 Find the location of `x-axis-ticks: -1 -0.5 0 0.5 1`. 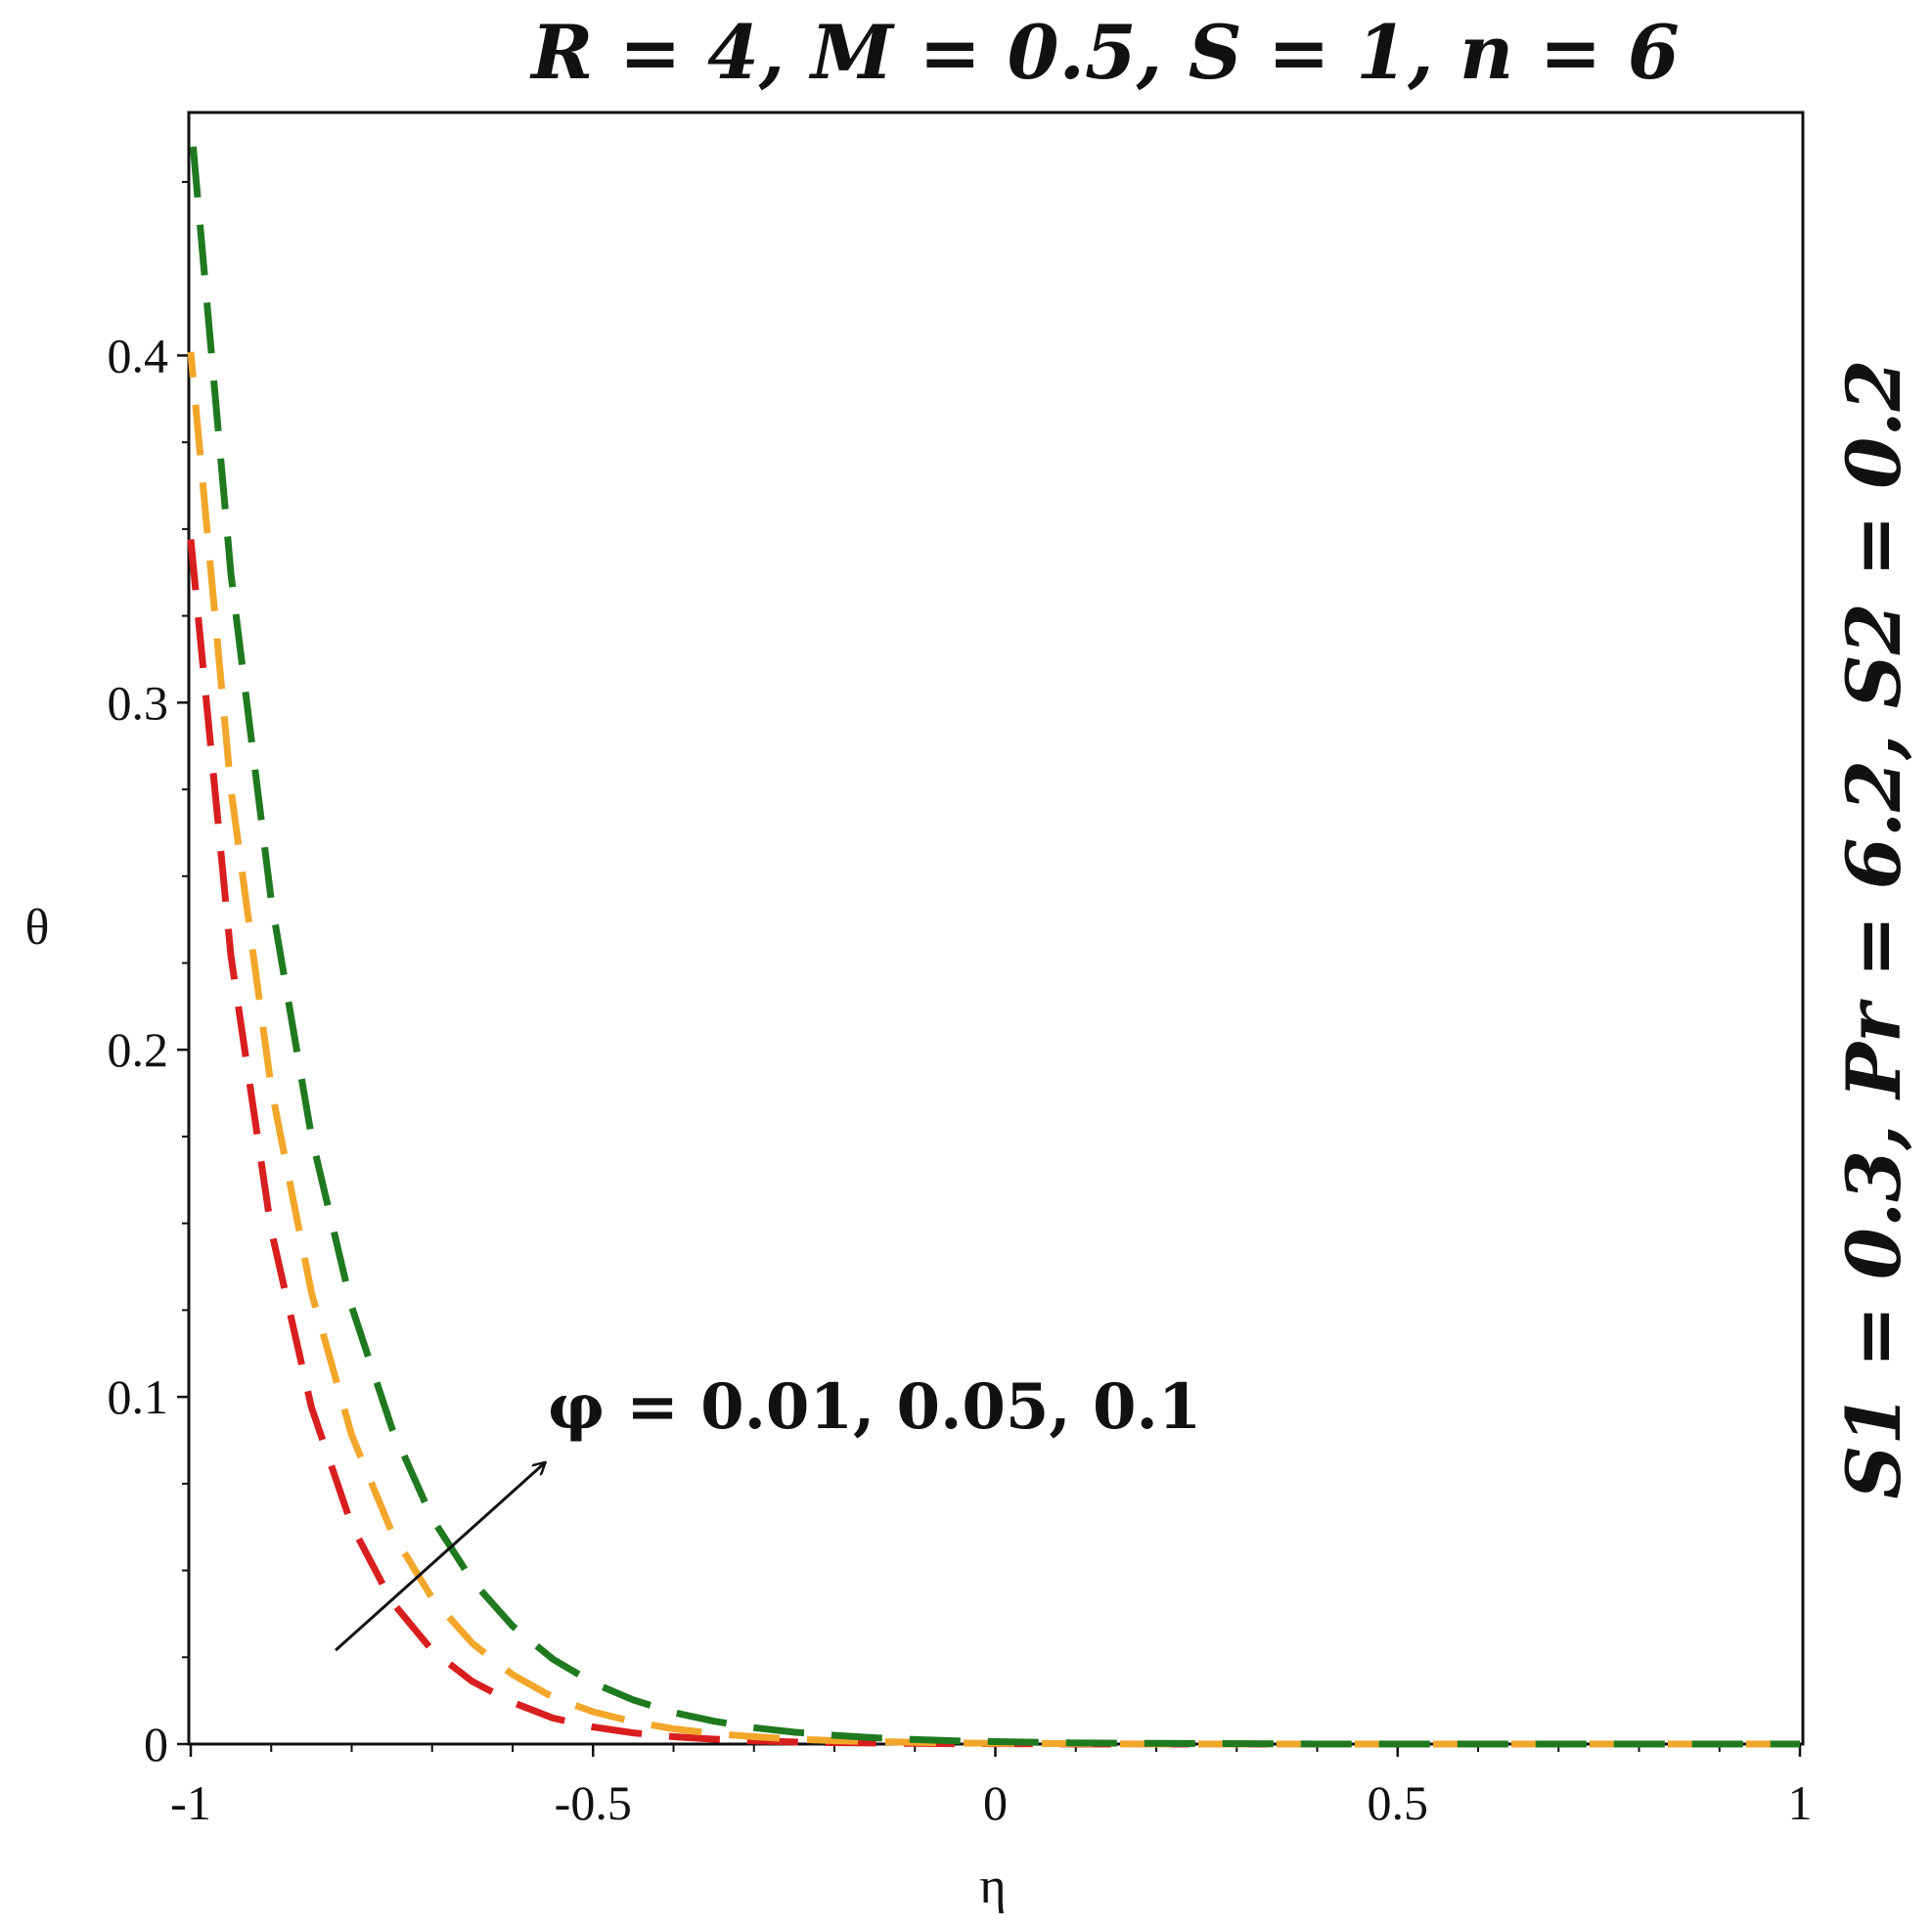

x-axis-ticks: -1 -0.5 0 0.5 1 is located at coordinates (991, 1787).